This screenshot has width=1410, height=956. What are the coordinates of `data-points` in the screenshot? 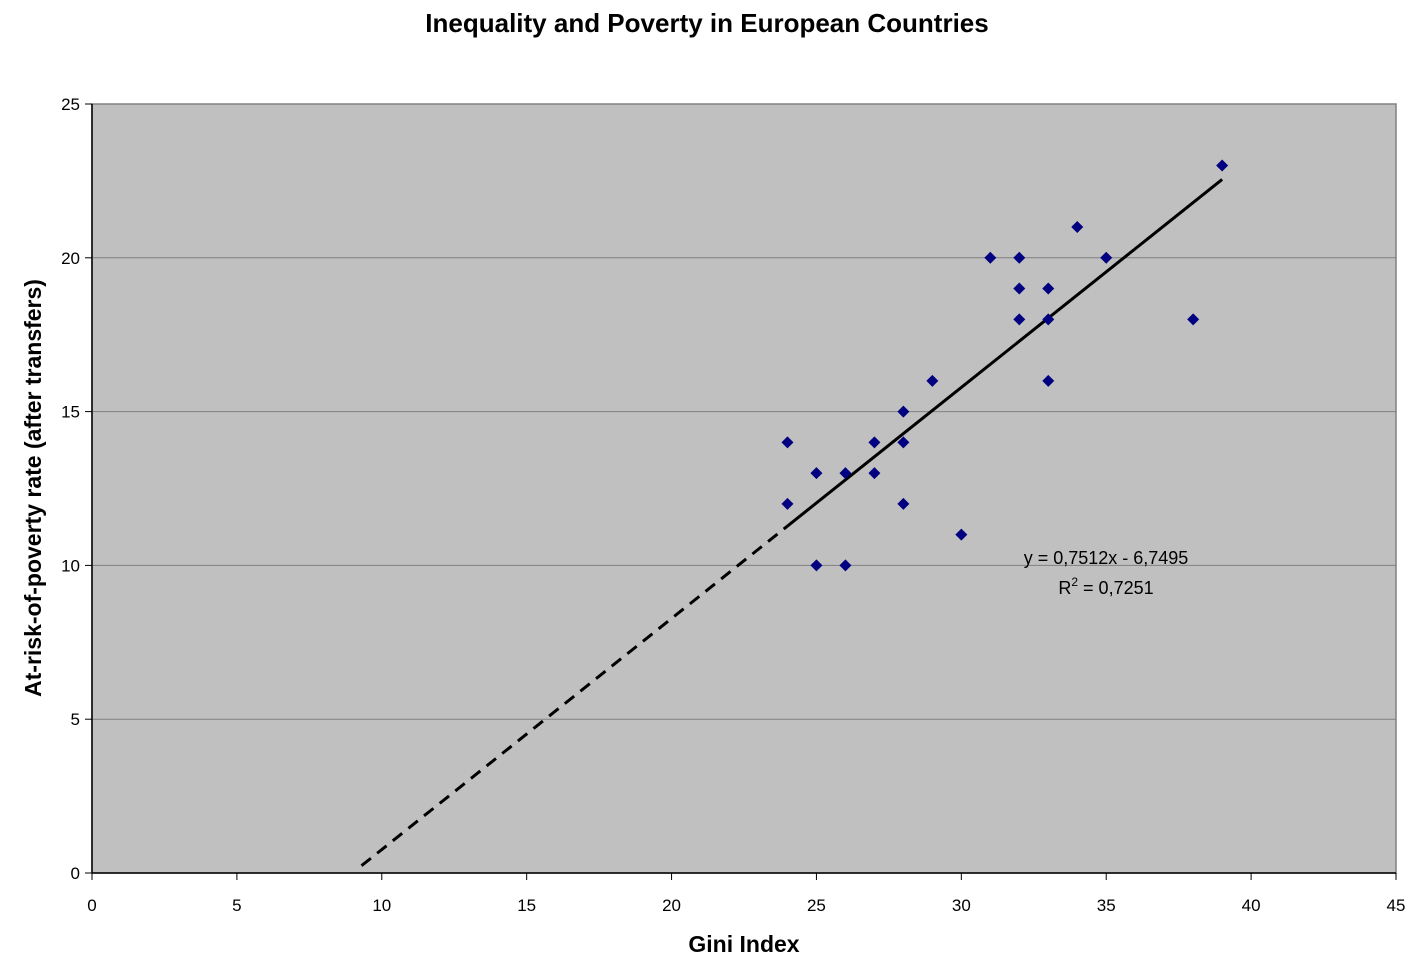 It's located at (1005, 365).